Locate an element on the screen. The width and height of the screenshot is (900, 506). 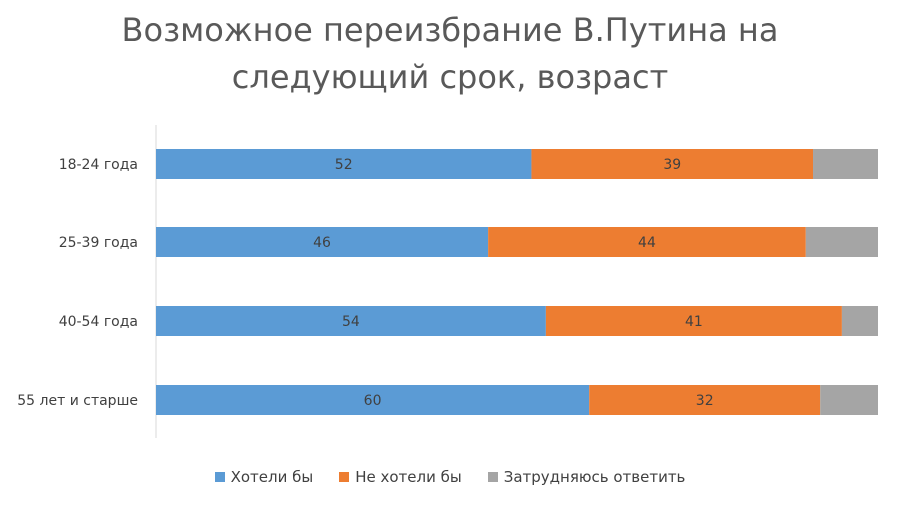
data-label: 46 is located at coordinates (322, 243).